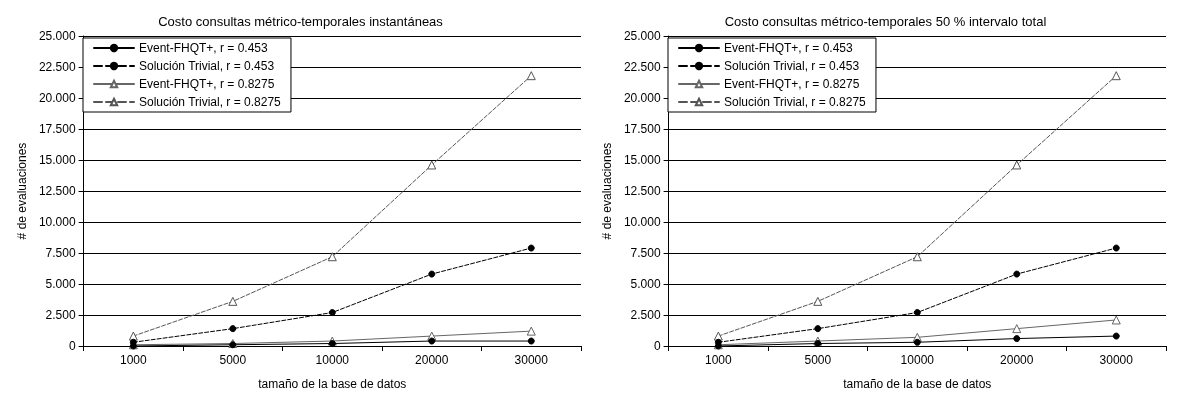 The height and width of the screenshot is (405, 1186). What do you see at coordinates (885, 21) in the screenshot?
I see `chart-title: Costo consultas métrico-temporales 50 % intervalo total` at bounding box center [885, 21].